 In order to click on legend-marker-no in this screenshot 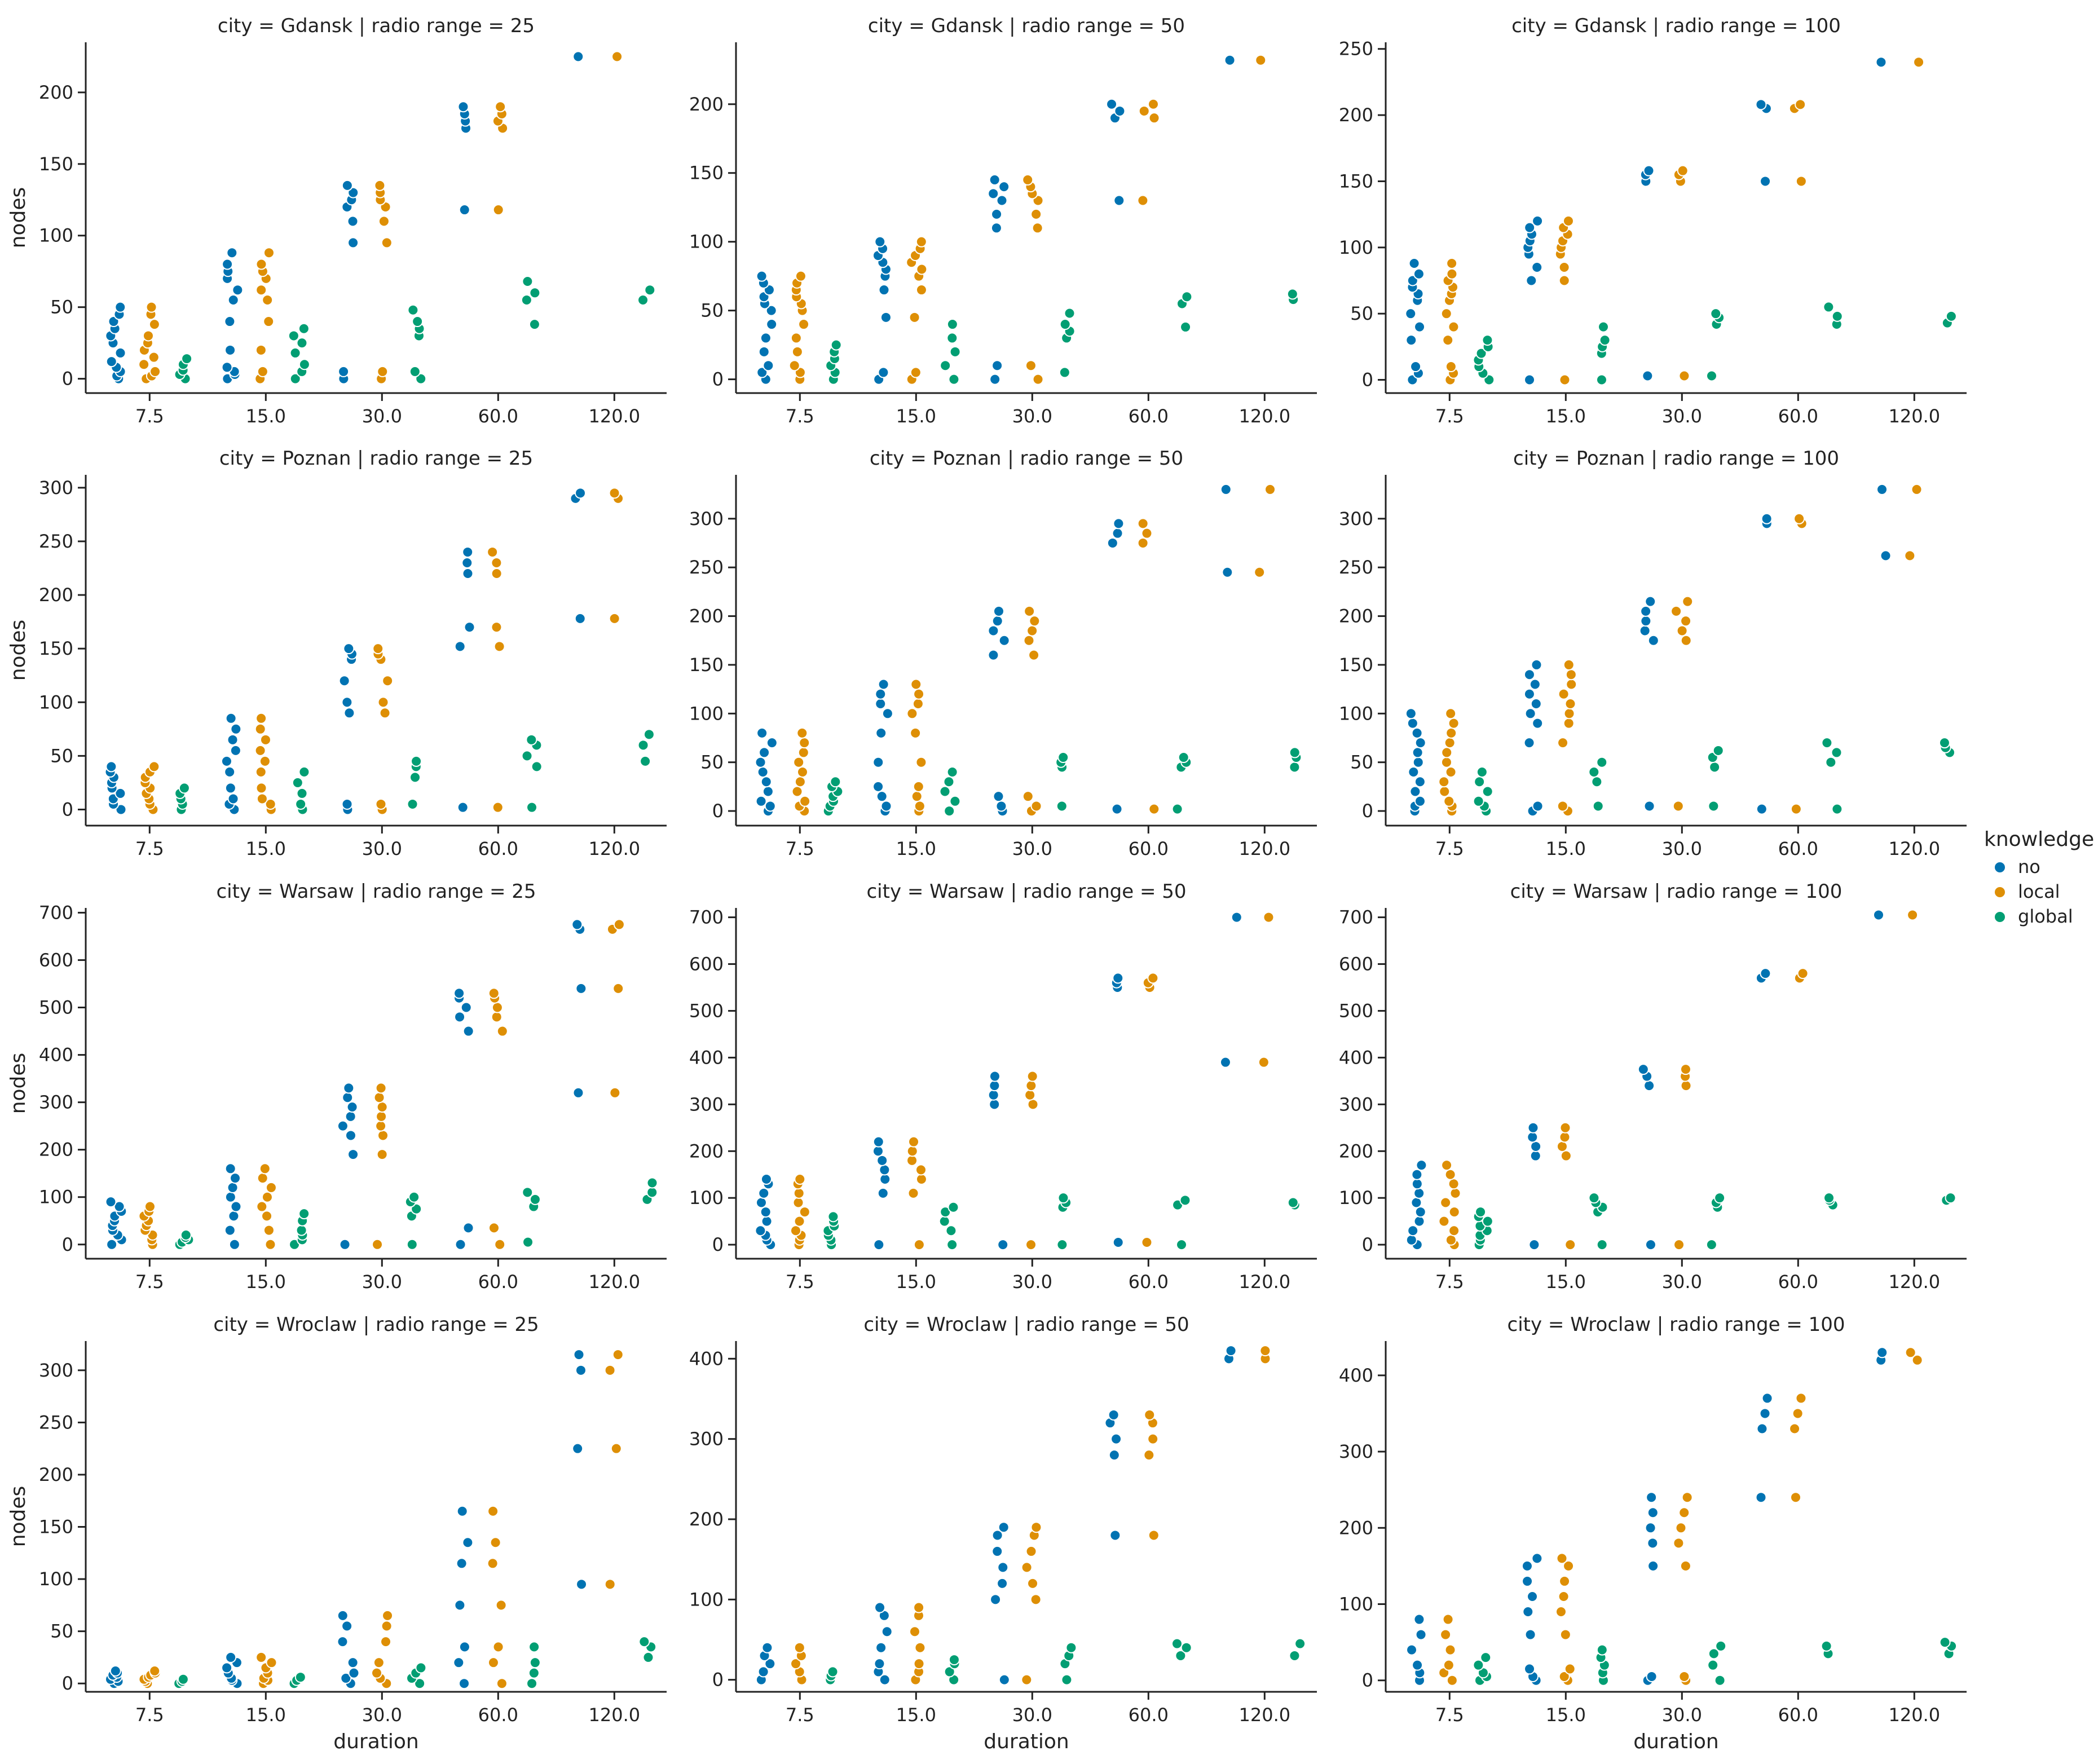, I will do `click(2000, 867)`.